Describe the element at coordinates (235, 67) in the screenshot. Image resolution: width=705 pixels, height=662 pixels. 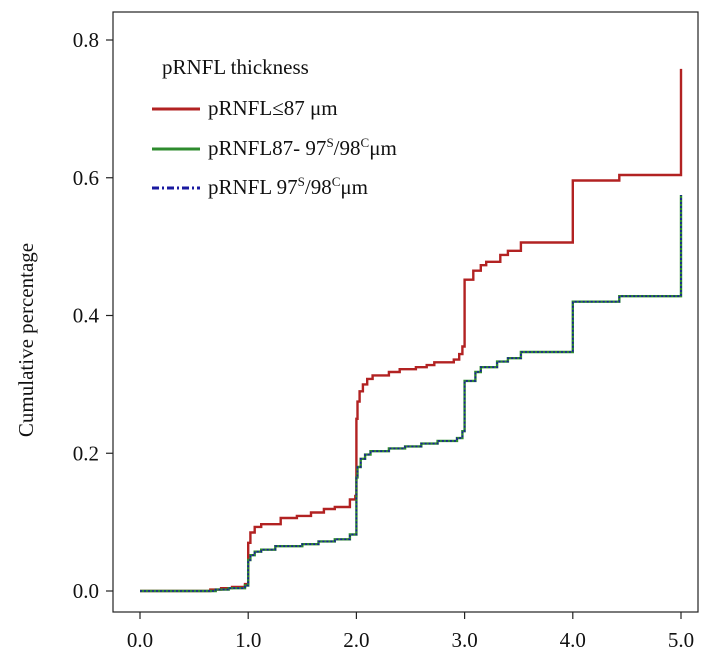
I see `legend-title: pRNFL thickness` at that location.